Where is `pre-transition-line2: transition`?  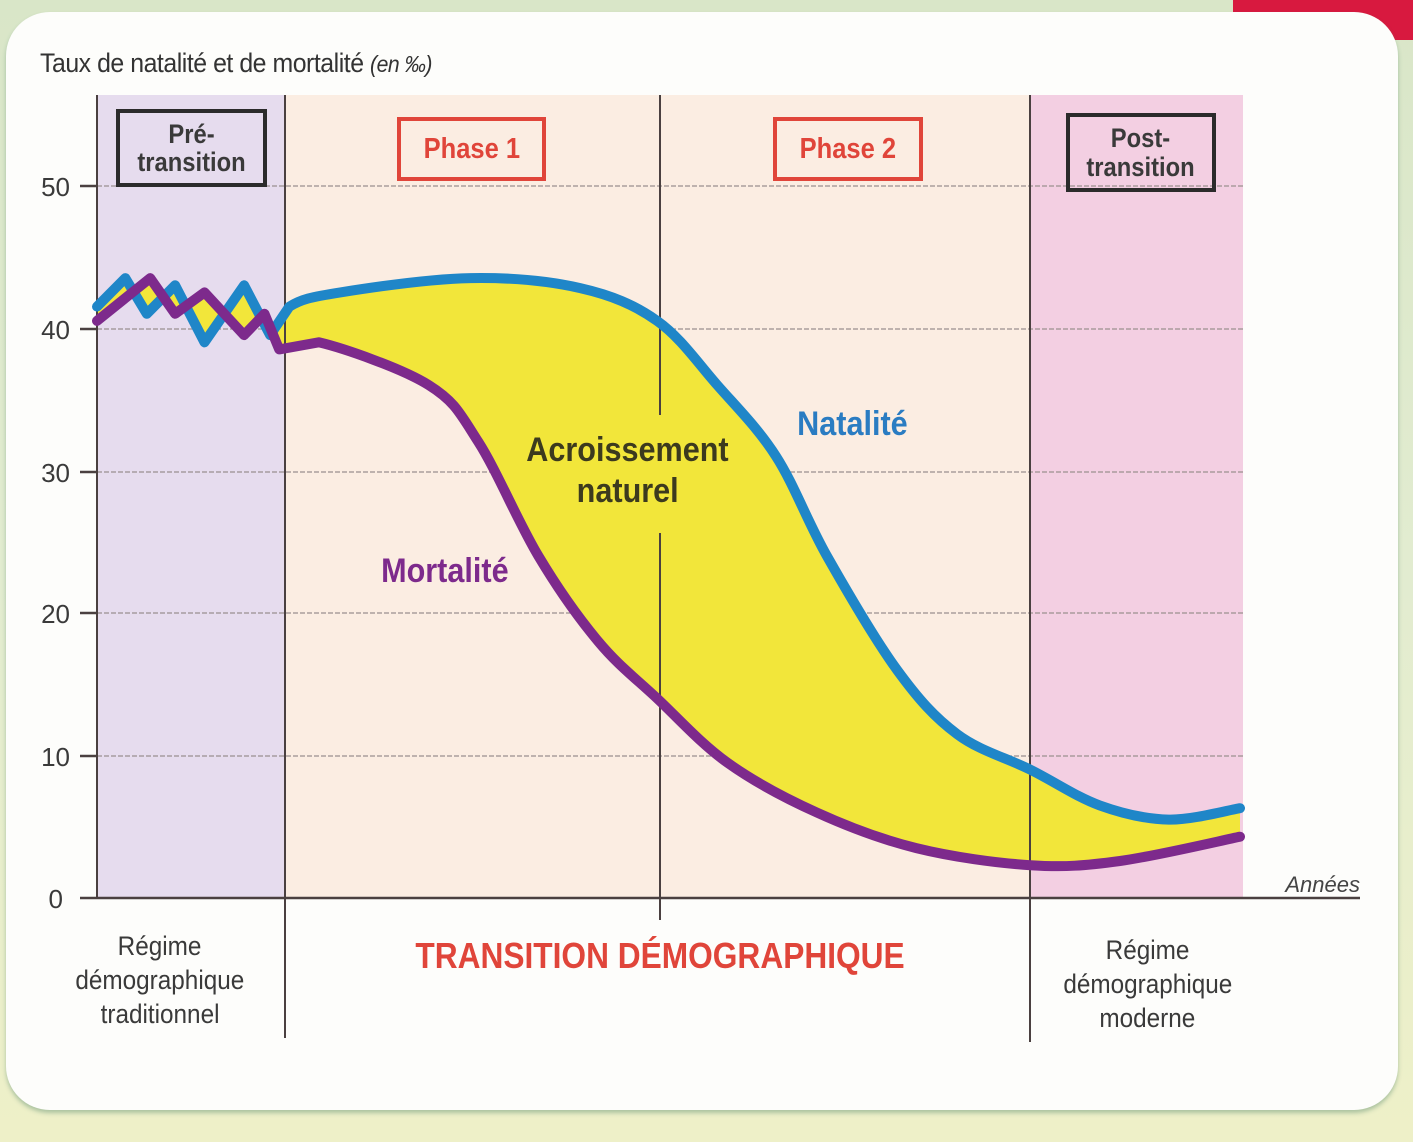 pre-transition-line2: transition is located at coordinates (191, 162).